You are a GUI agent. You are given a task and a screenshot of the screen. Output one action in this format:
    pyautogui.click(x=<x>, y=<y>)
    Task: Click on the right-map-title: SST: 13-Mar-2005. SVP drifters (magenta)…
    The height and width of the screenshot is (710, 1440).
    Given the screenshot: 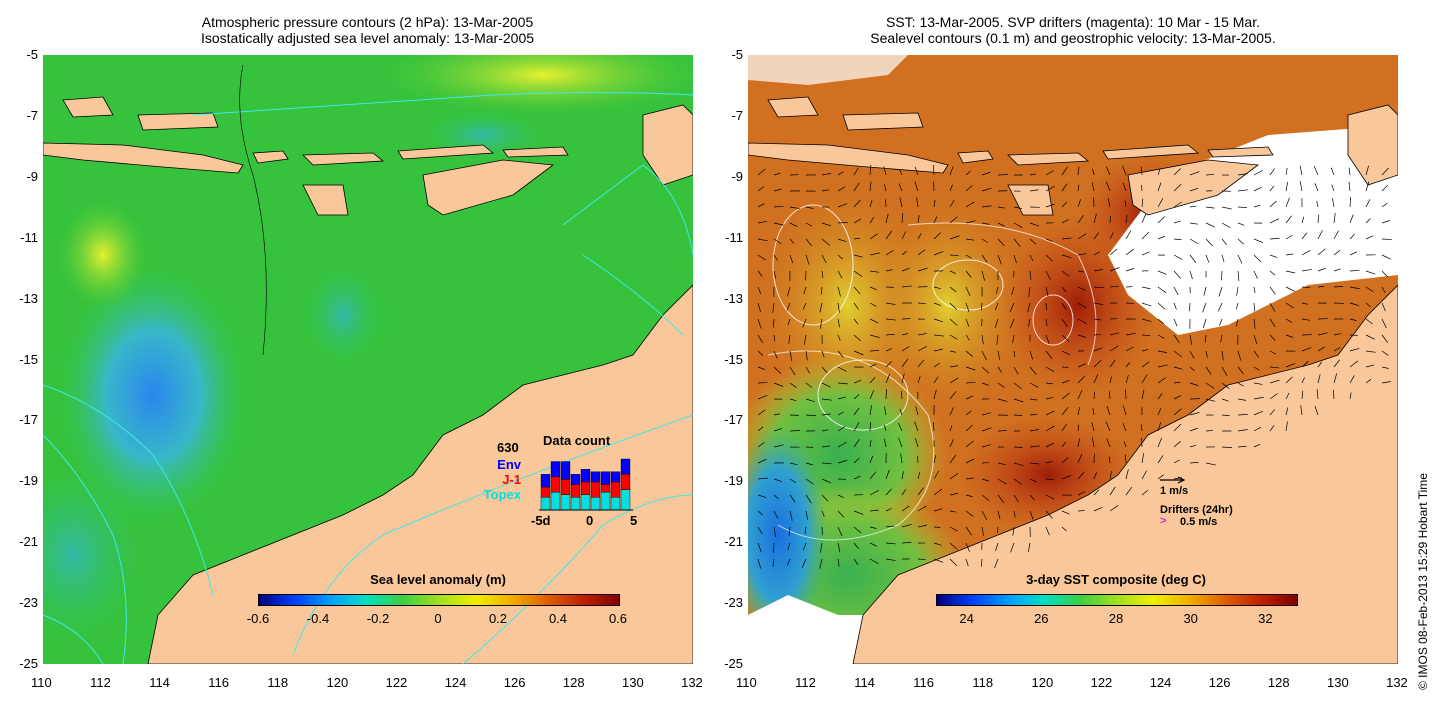 What is the action you would take?
    pyautogui.click(x=1073, y=30)
    